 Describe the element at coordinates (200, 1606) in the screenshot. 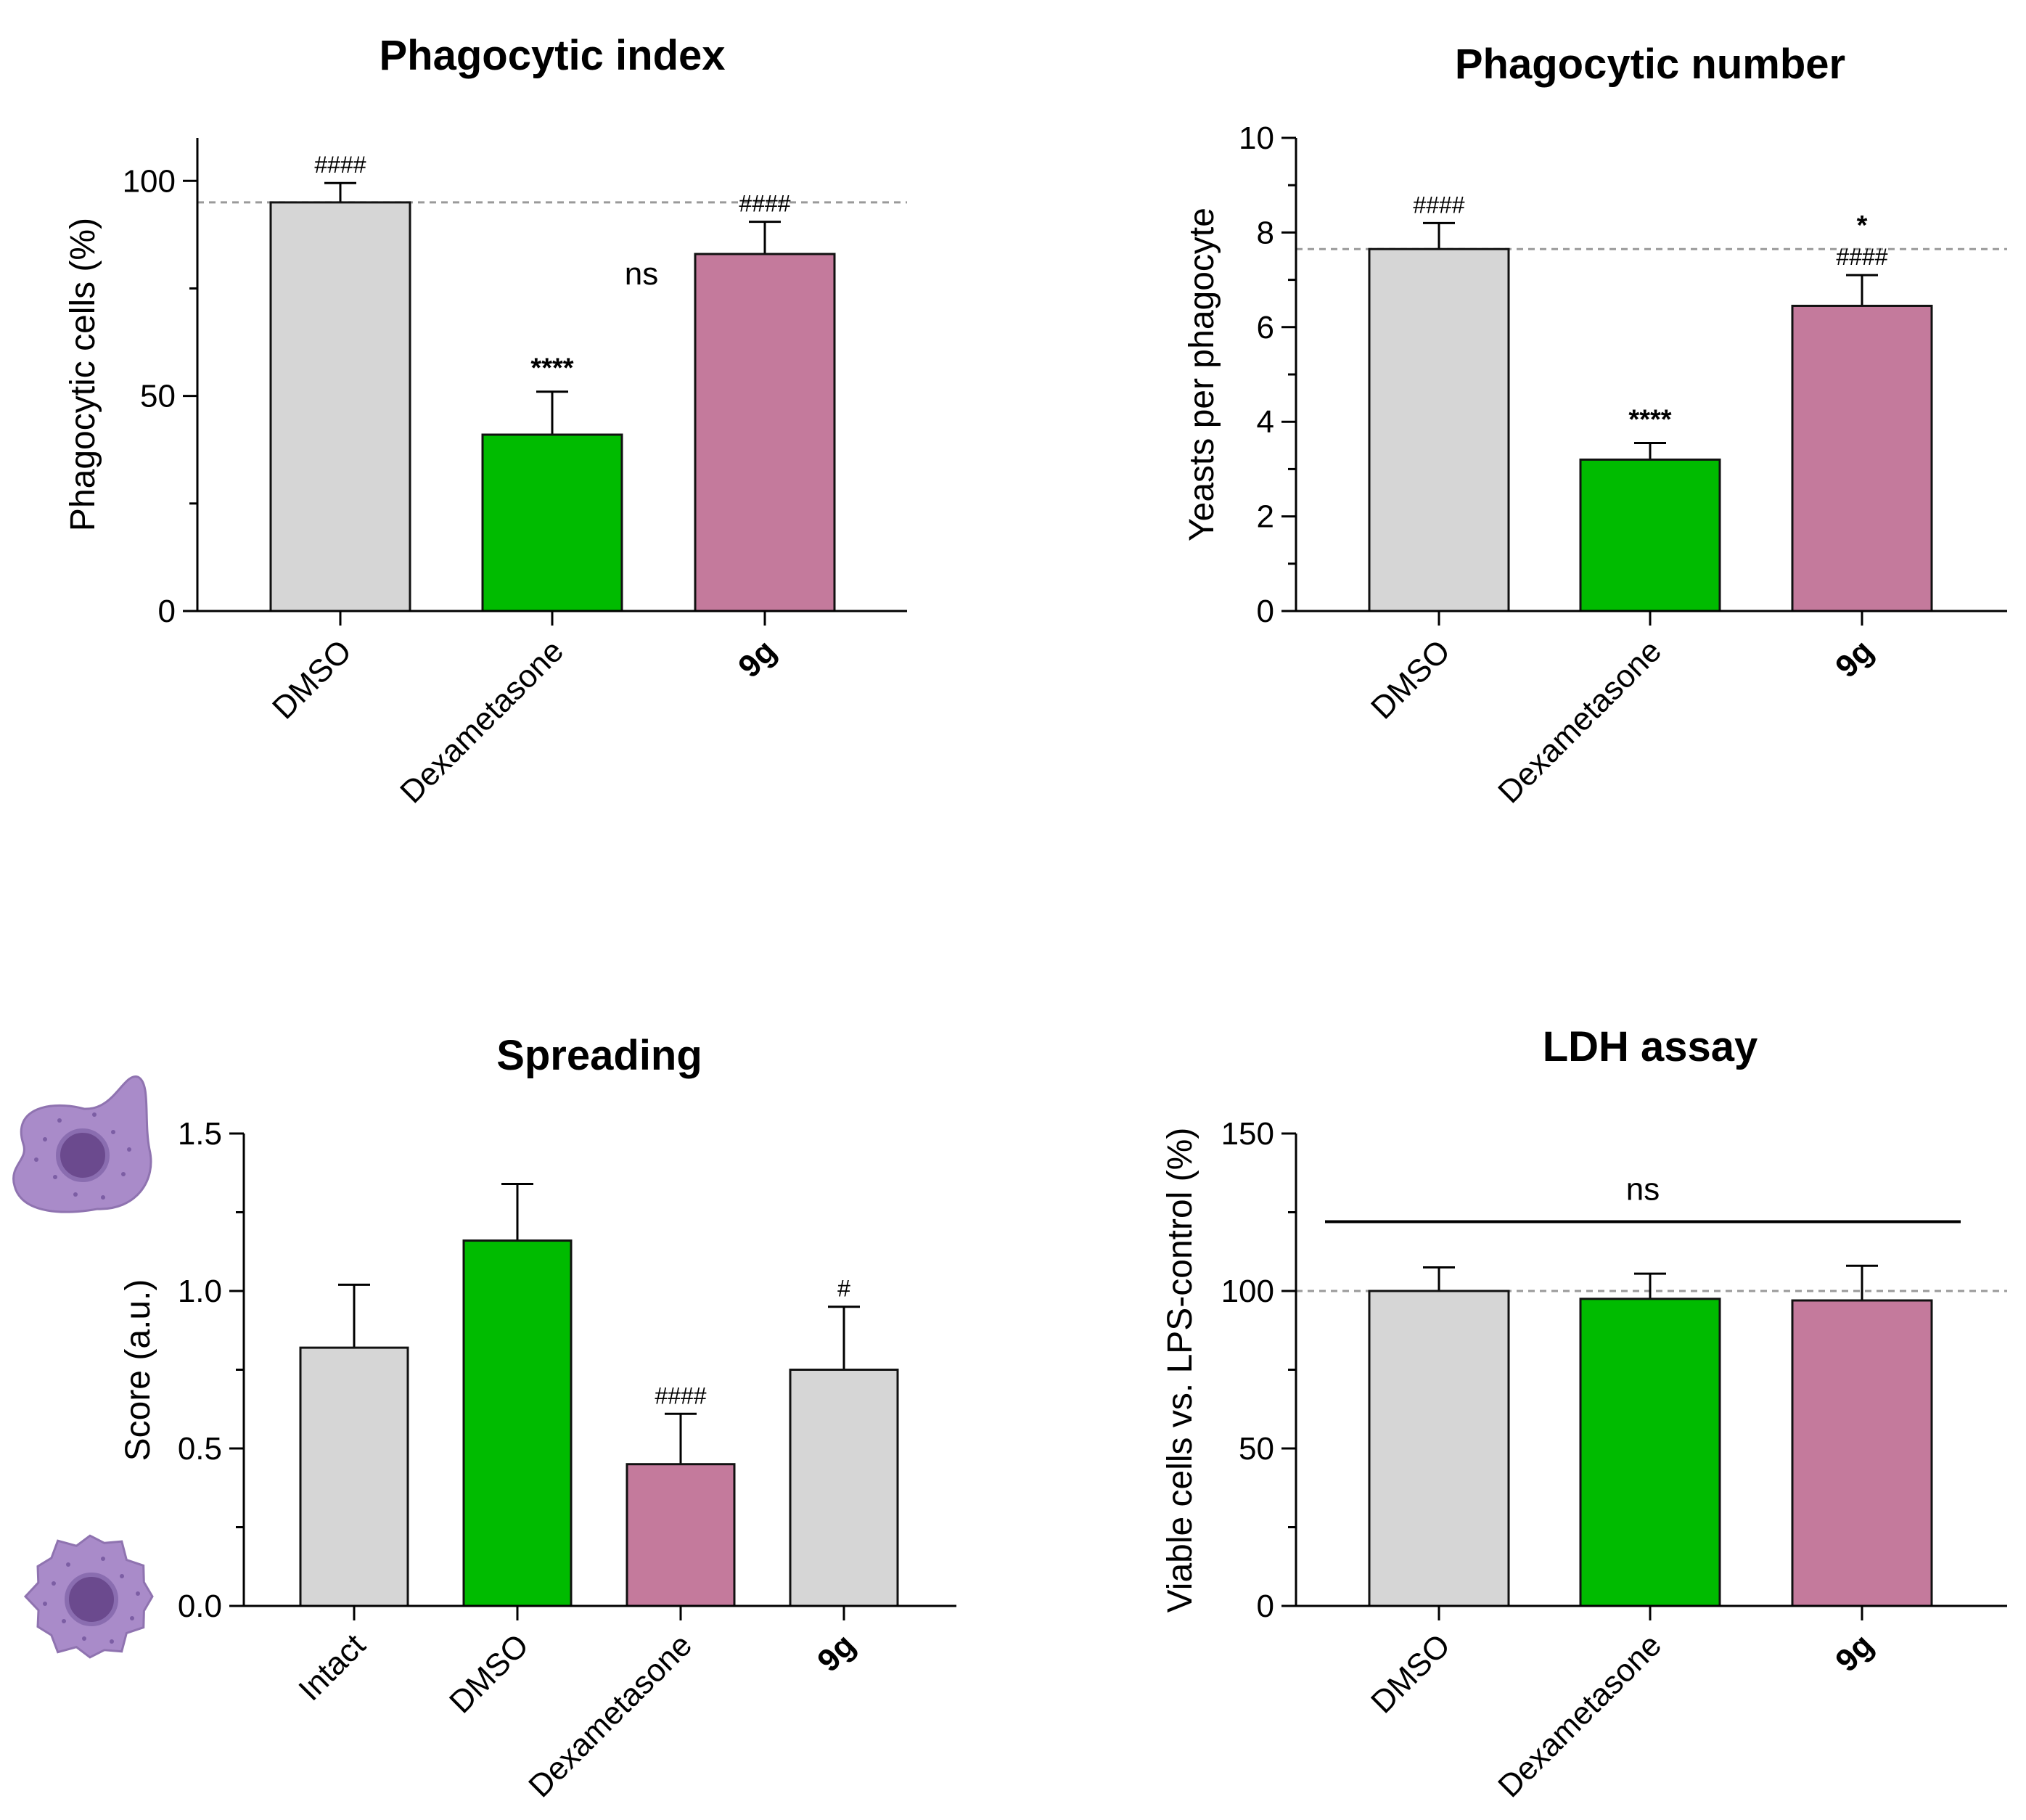

I see `y-tick-label: 0.0` at that location.